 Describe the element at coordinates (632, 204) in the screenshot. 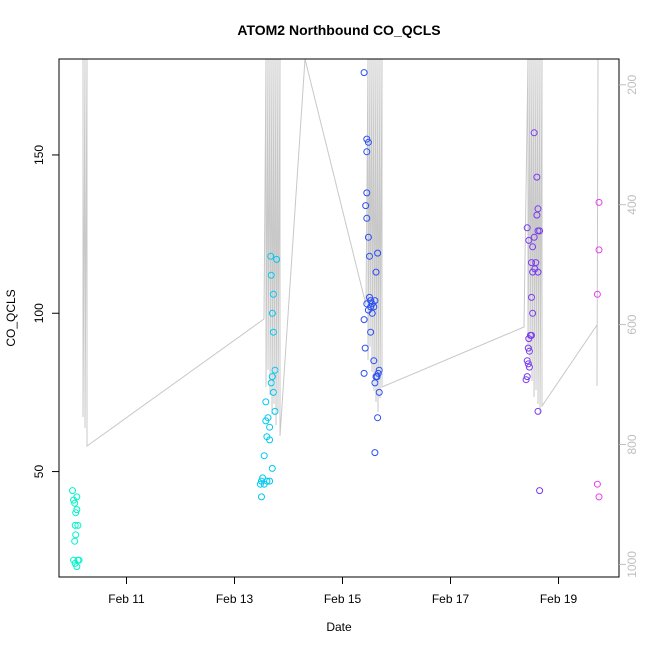

I see `right-tick-label: 400` at that location.